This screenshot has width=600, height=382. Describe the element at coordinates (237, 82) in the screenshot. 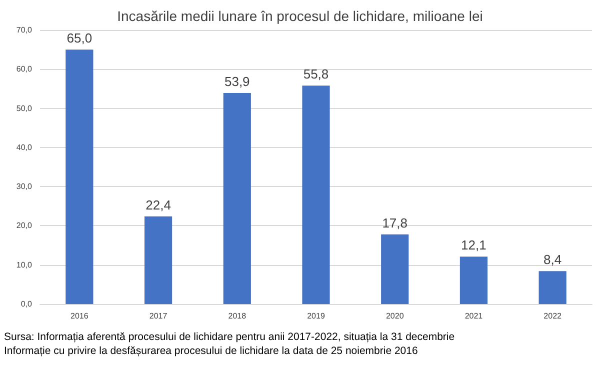

I see `data-label: 53,9` at that location.